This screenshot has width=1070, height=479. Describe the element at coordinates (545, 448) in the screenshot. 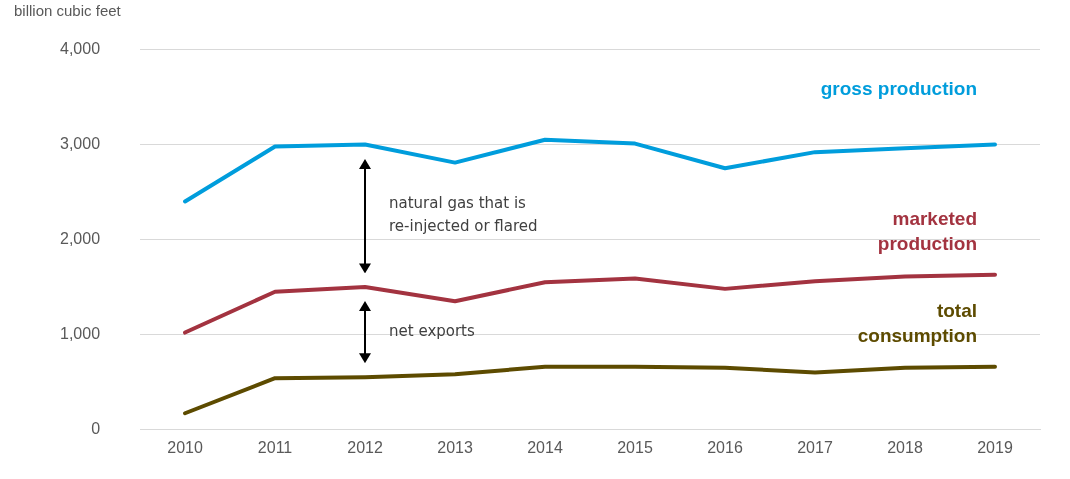

I see `x-tick-label: 2014` at that location.